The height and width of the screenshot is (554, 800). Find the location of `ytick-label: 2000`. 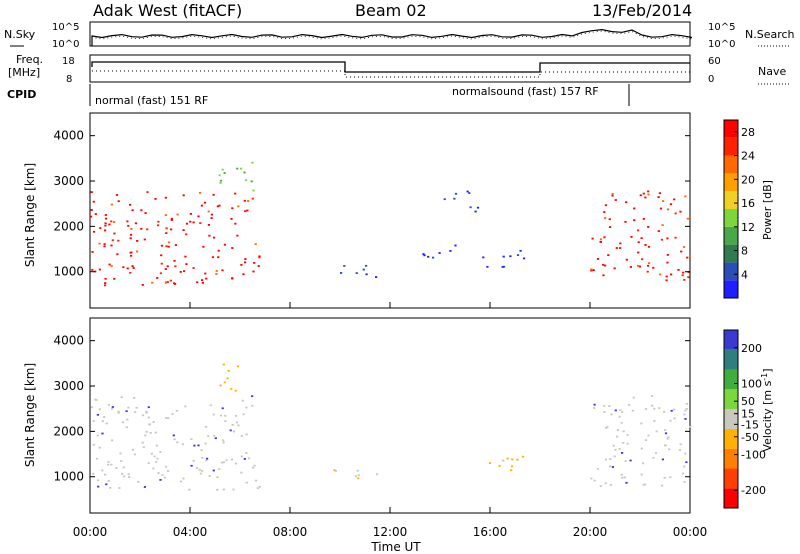

ytick-label: 2000 is located at coordinates (68, 226).